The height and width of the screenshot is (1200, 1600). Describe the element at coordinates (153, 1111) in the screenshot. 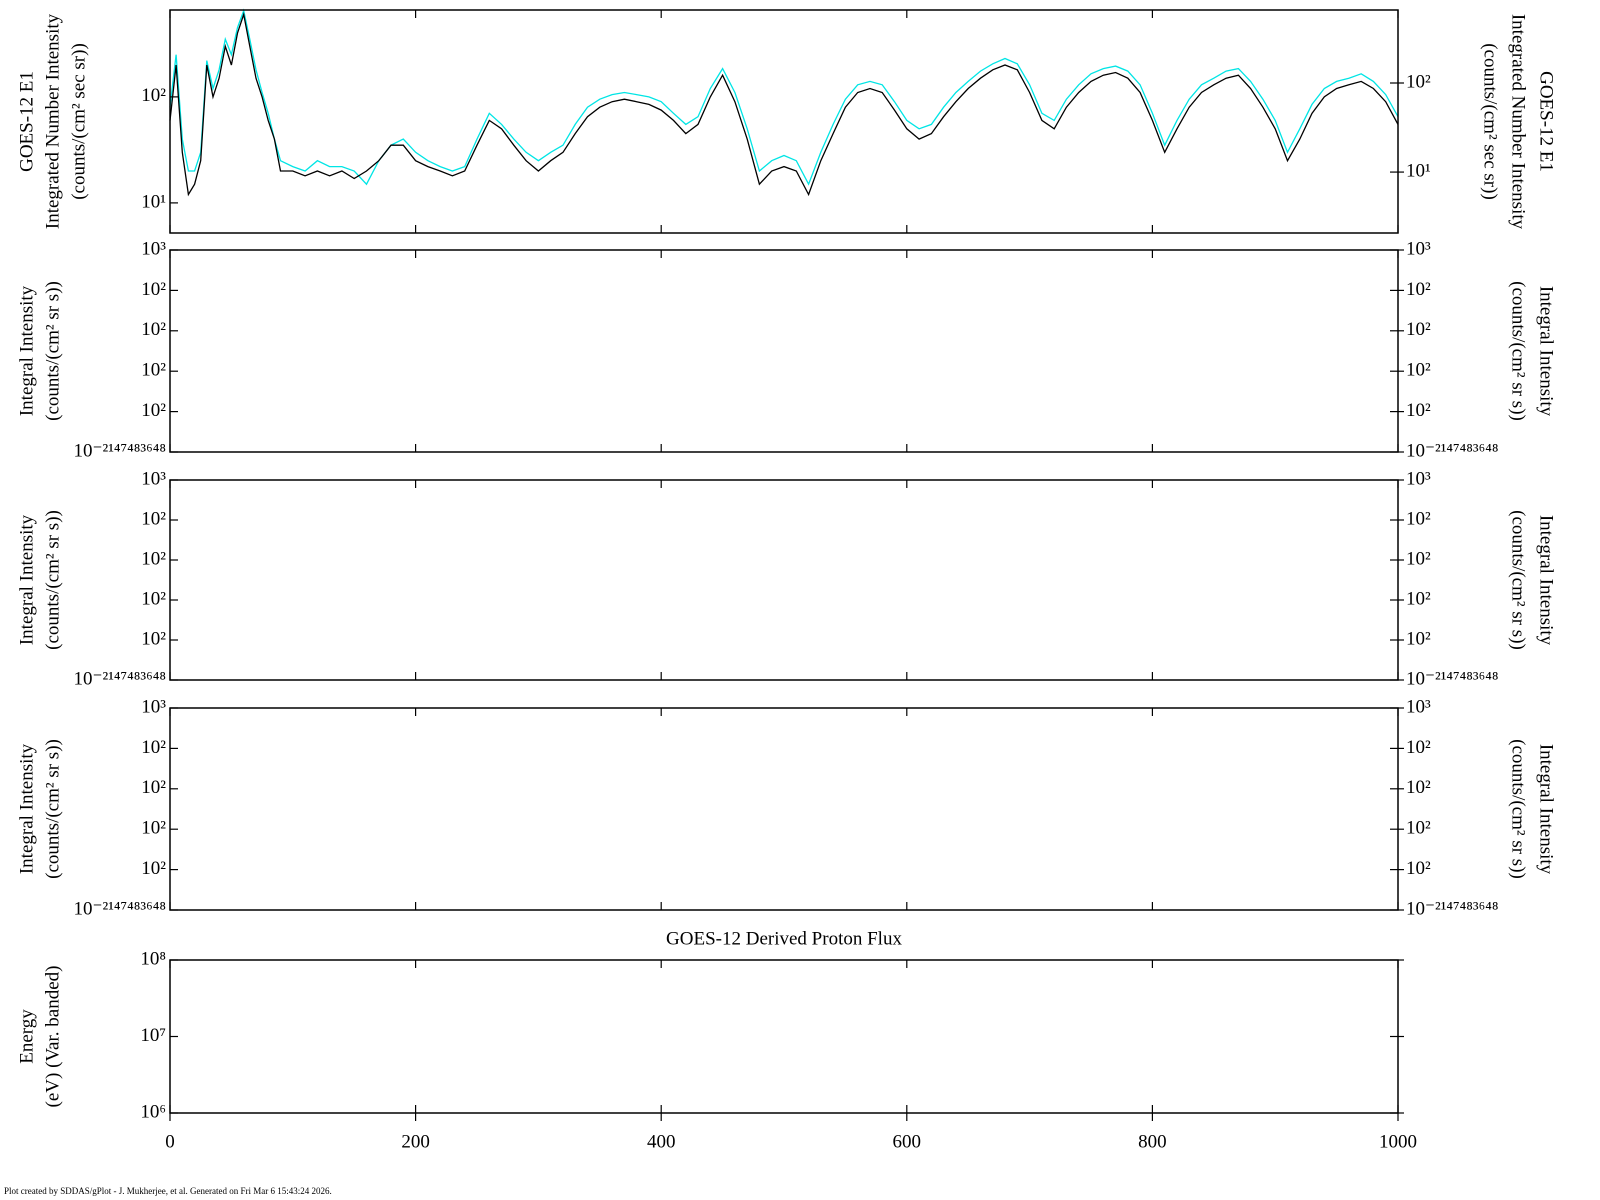

I see `y-tick-label: 10⁶` at that location.